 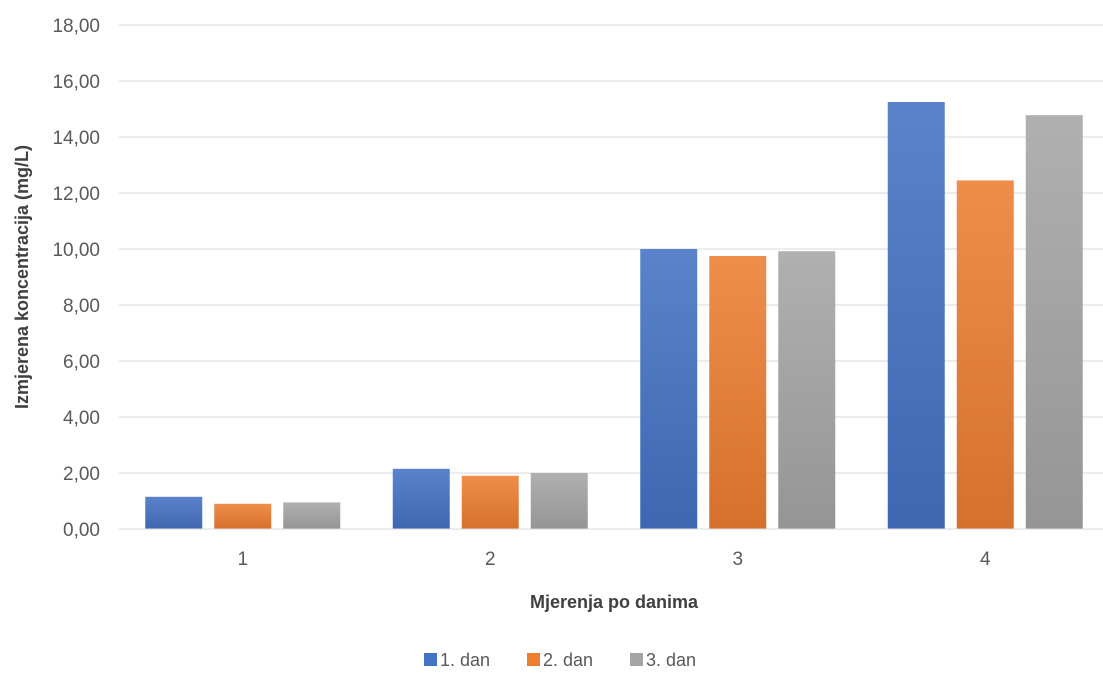 I want to click on legend: 1. dan 2. dan 3. dan, so click(x=560, y=660).